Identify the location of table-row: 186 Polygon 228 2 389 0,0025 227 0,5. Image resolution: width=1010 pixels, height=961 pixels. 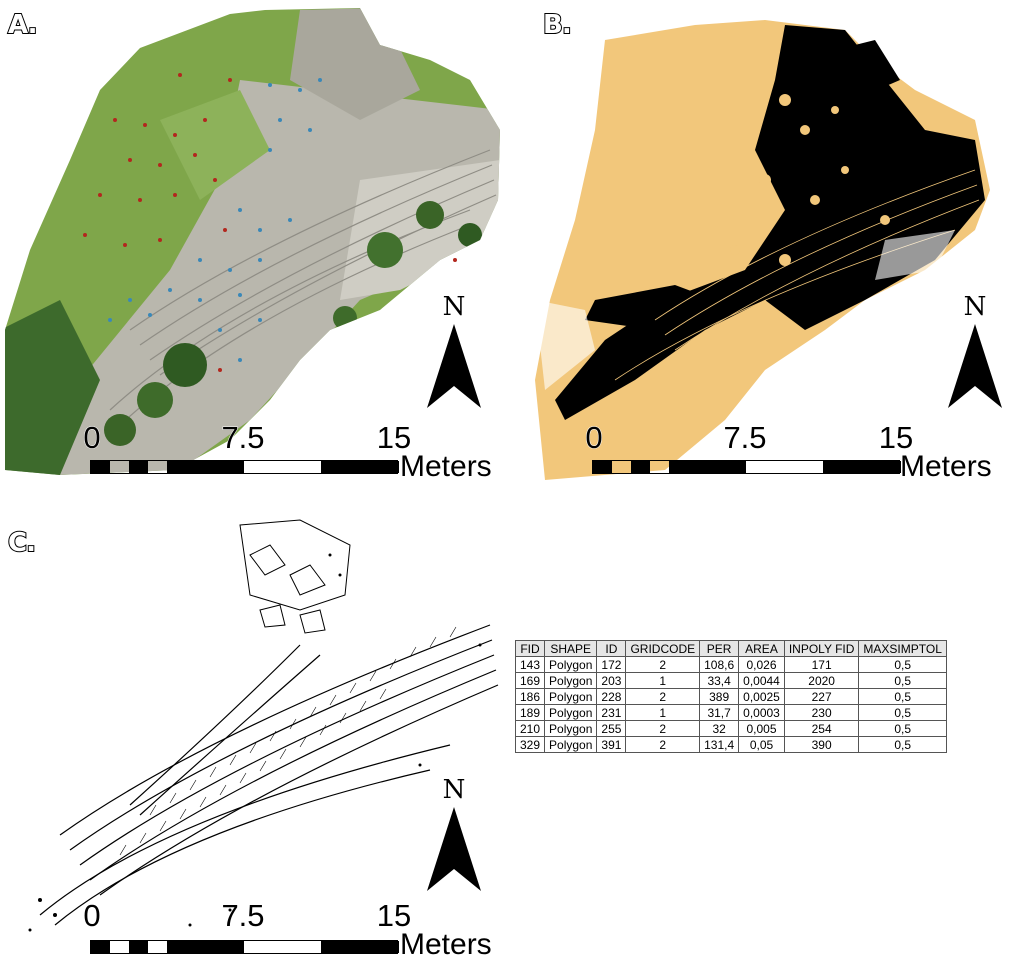
(730, 696).